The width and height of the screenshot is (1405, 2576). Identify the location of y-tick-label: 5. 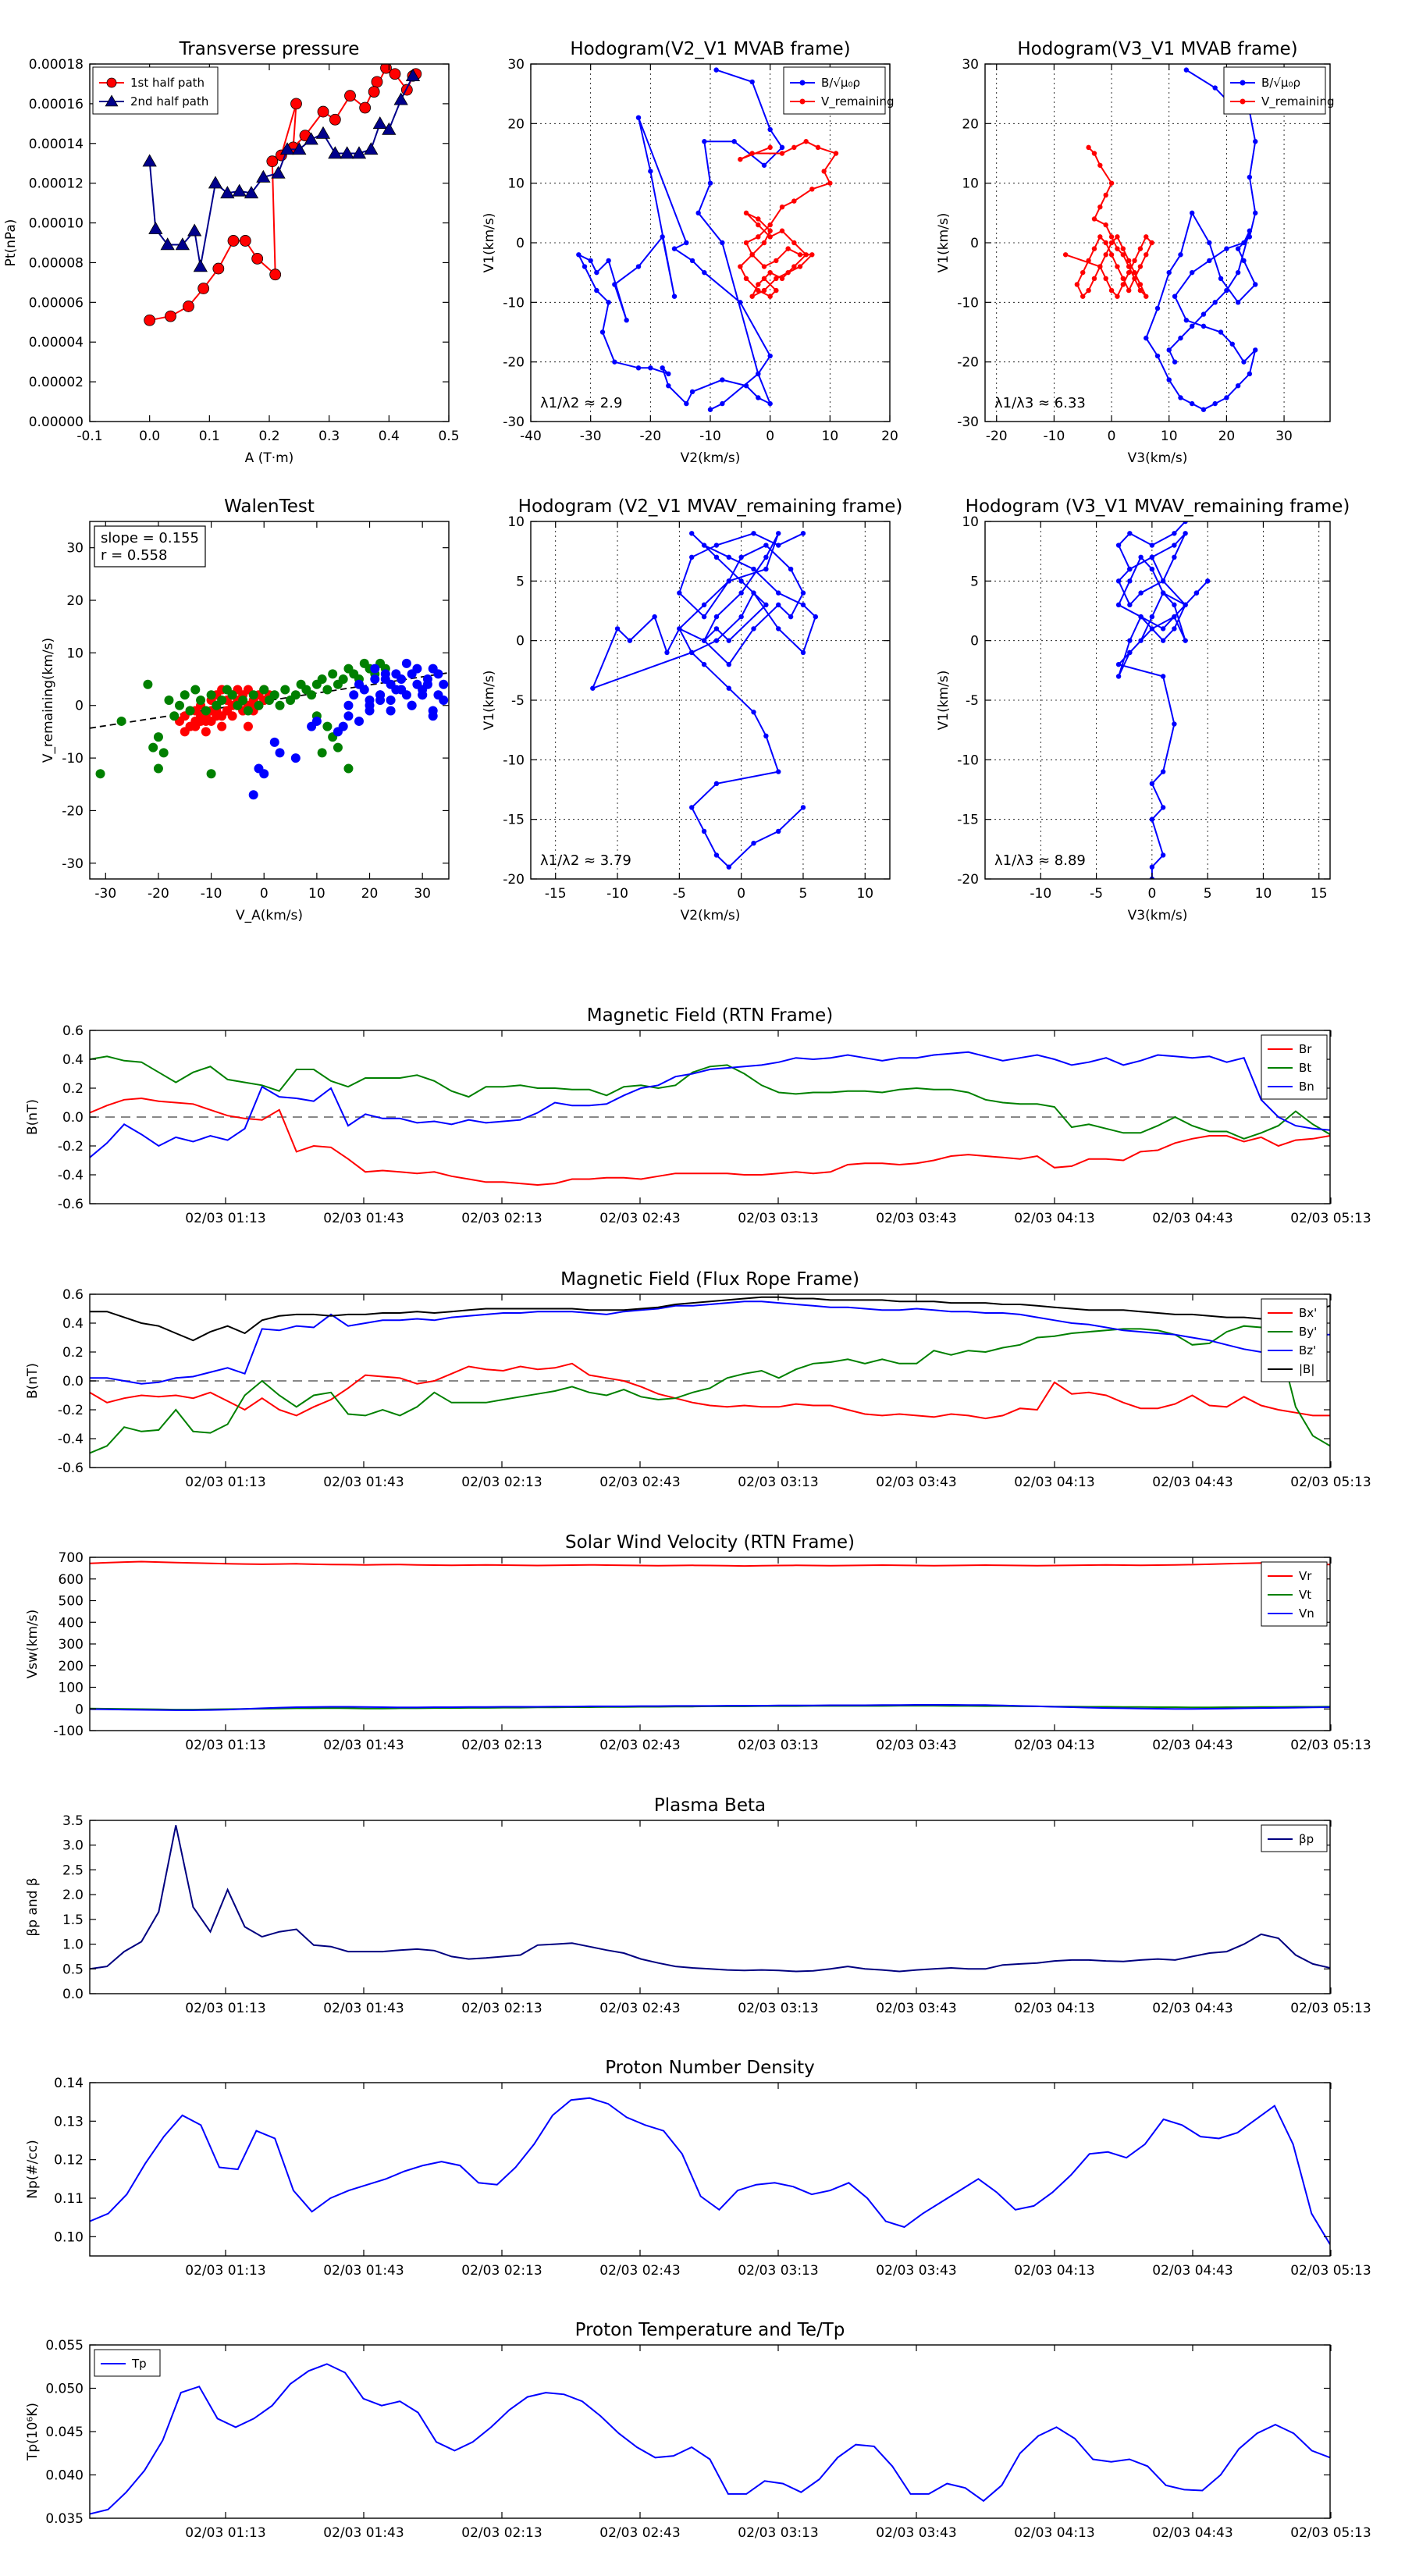
(974, 581).